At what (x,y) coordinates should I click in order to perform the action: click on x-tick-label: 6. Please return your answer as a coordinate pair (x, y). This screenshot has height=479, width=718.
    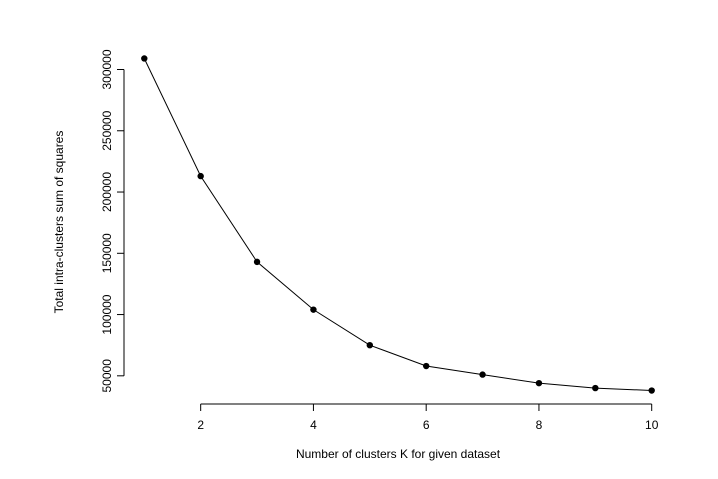
    Looking at the image, I should click on (426, 425).